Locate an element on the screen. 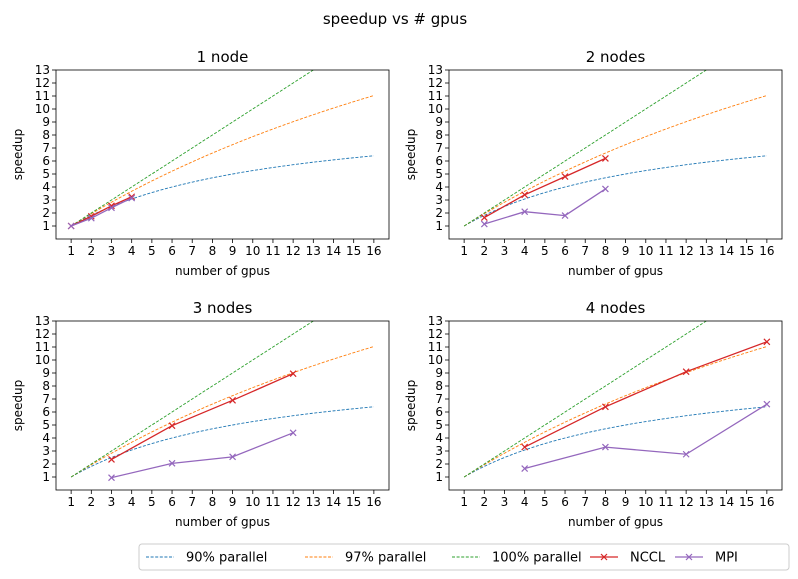  subplot-title: 1 node is located at coordinates (223, 57).